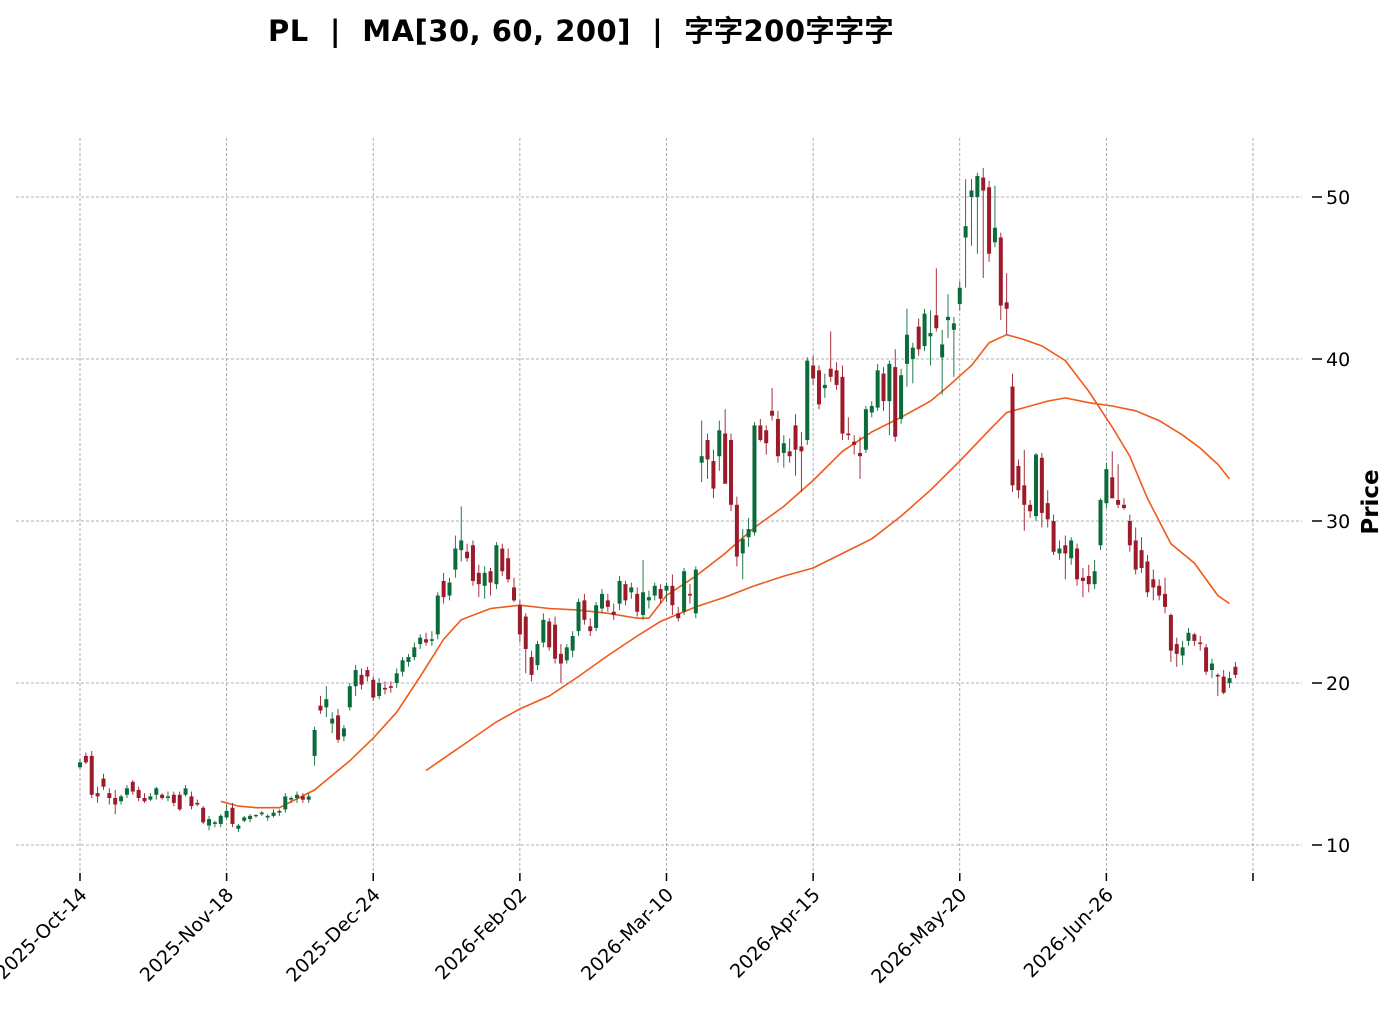  I want to click on y-tick-label: 20, so click(1338, 684).